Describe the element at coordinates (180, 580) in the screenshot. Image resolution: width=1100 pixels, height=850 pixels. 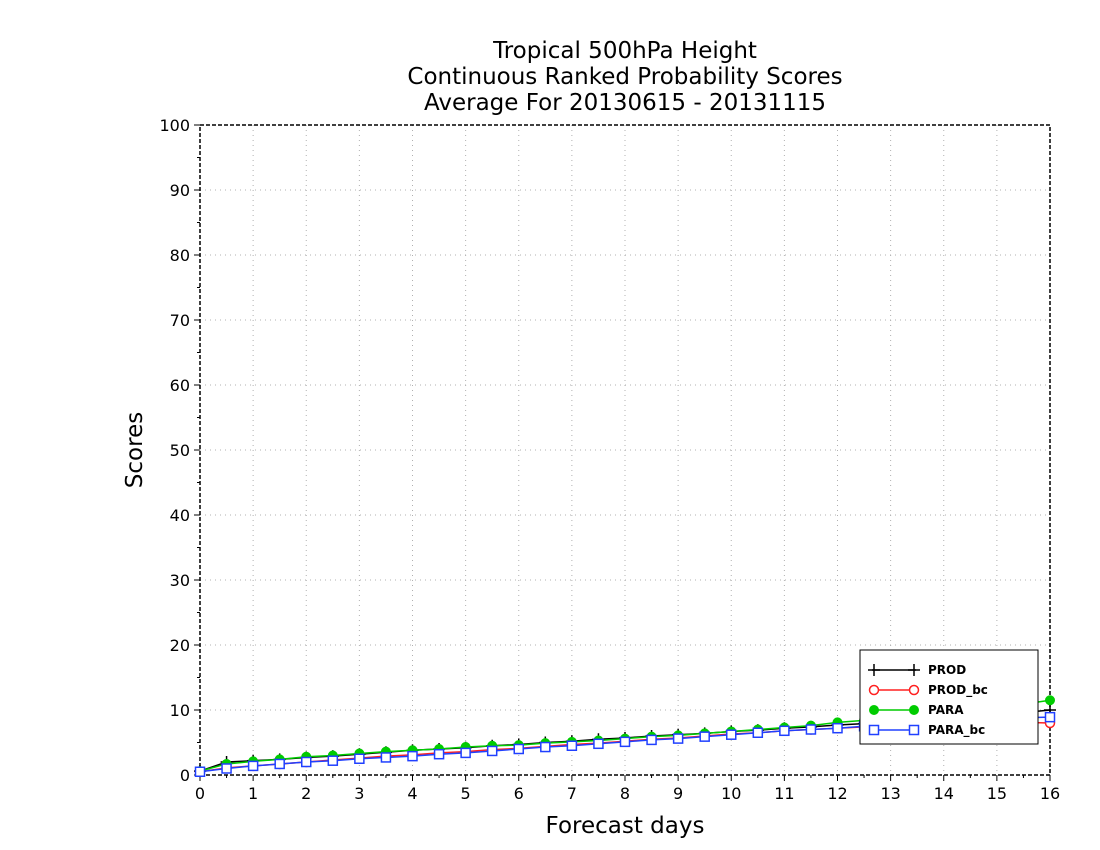
I see `y-tick-label: 30` at that location.